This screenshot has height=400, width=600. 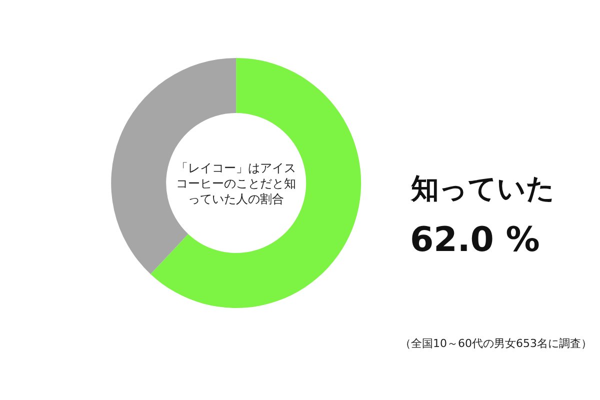 I want to click on slice-label: 知っていた, so click(x=482, y=188).